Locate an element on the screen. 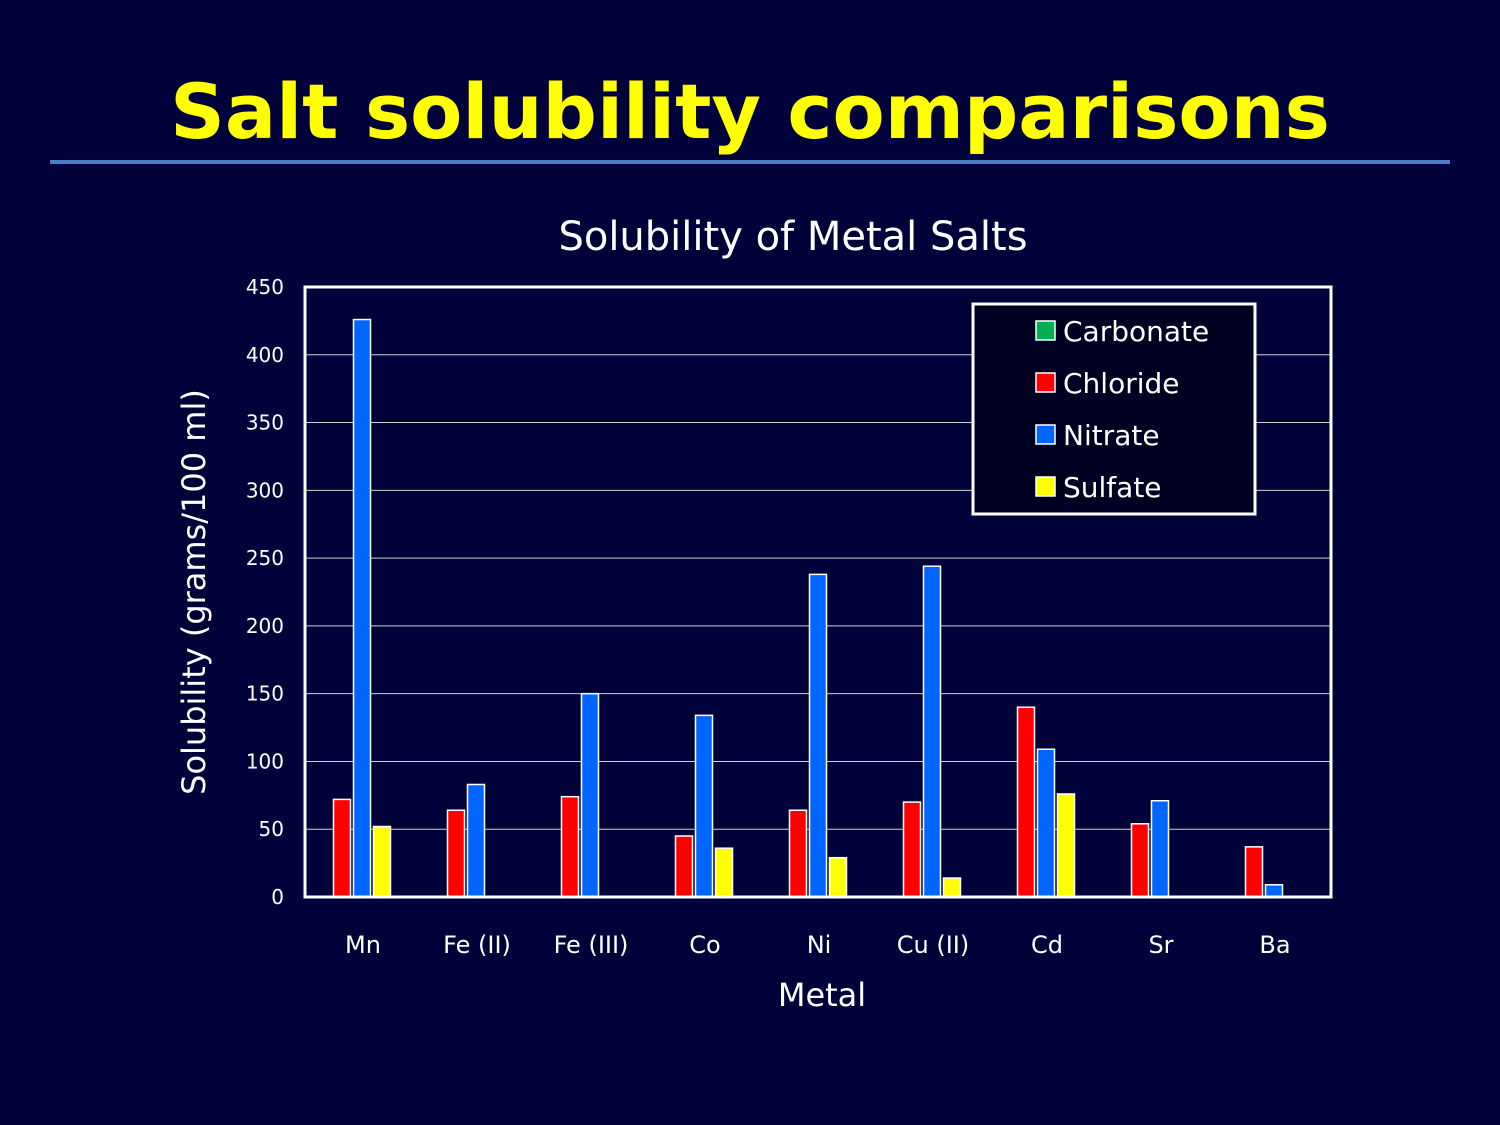 The width and height of the screenshot is (1500, 1125). legend-swatch-carbonate is located at coordinates (1045, 330).